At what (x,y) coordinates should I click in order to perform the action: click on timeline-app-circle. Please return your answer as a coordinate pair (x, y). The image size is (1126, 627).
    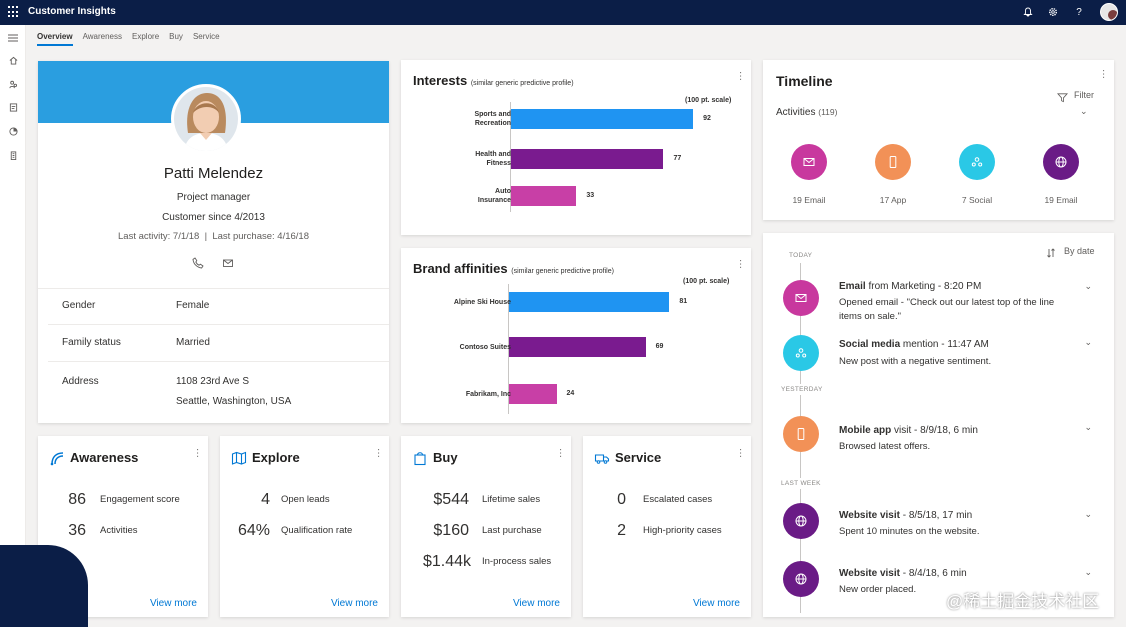
    Looking at the image, I should click on (801, 434).